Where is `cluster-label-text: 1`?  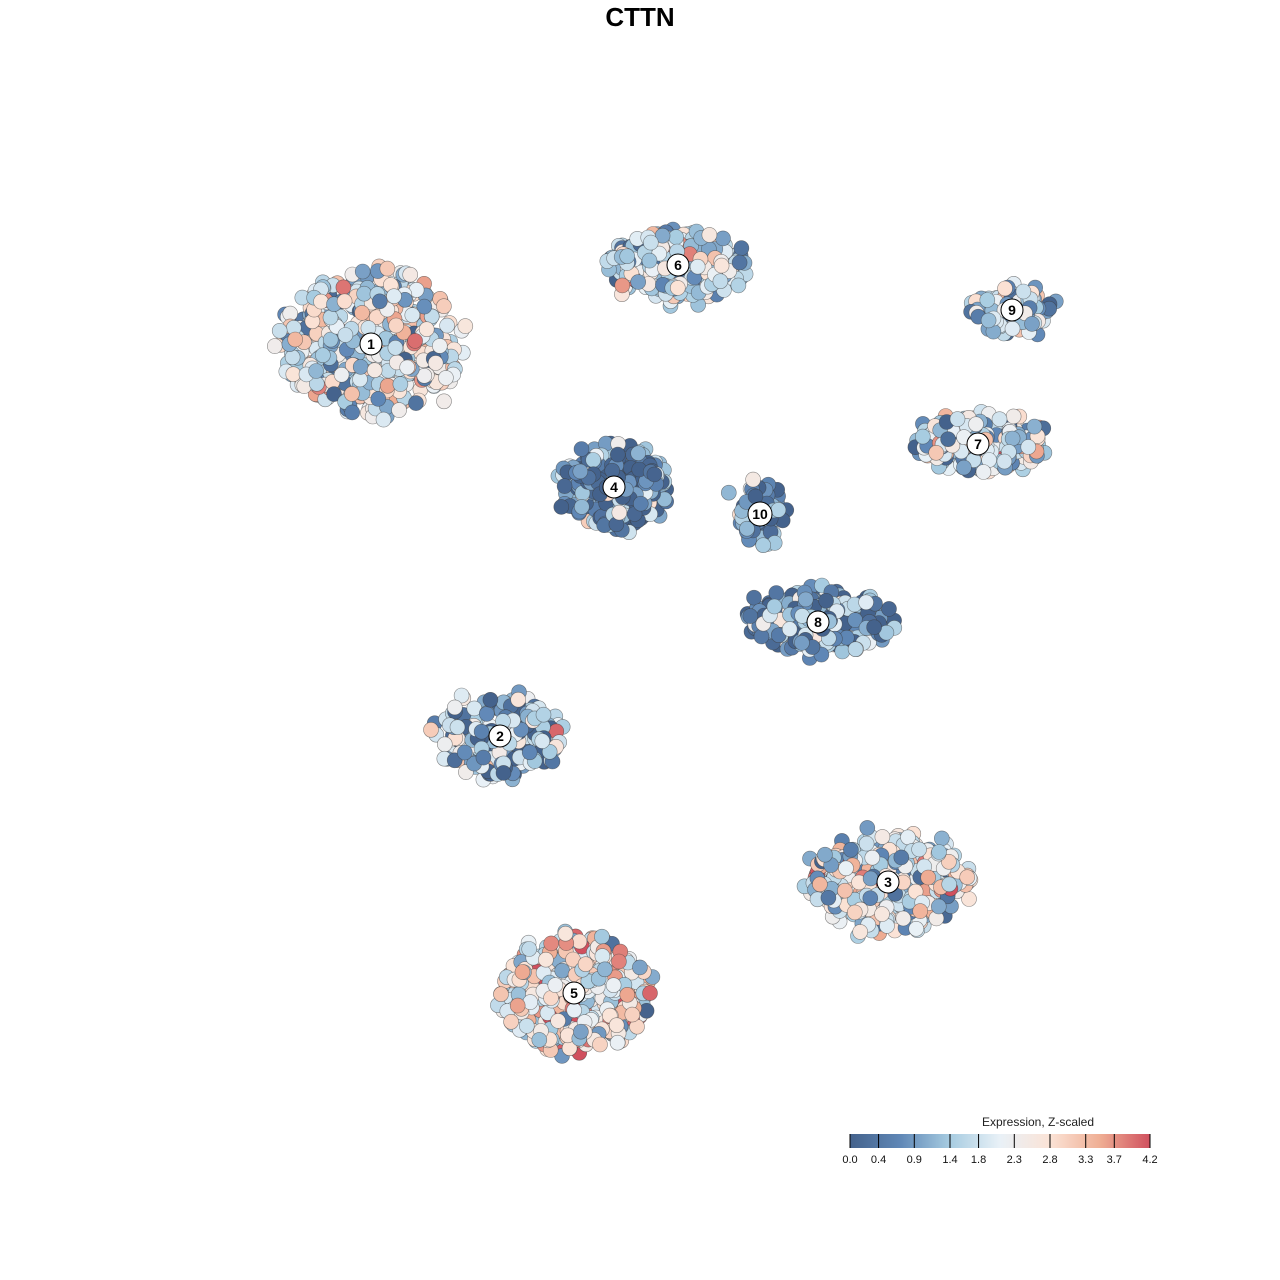 cluster-label-text: 1 is located at coordinates (371, 344).